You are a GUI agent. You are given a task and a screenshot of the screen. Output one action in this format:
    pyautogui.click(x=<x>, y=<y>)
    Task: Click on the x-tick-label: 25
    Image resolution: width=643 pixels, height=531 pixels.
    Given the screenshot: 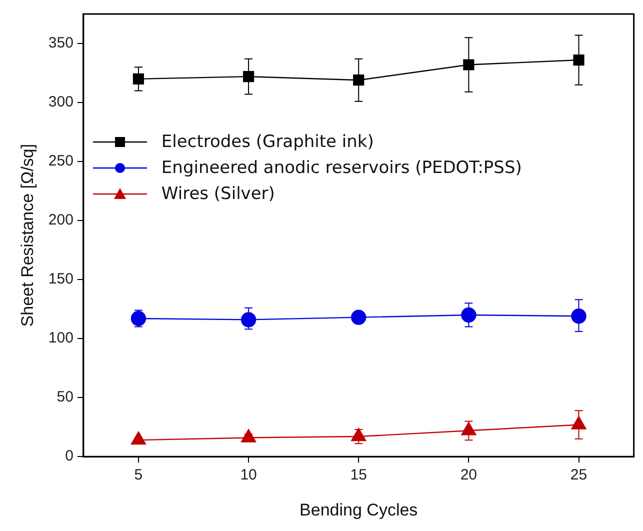 What is the action you would take?
    pyautogui.click(x=579, y=475)
    